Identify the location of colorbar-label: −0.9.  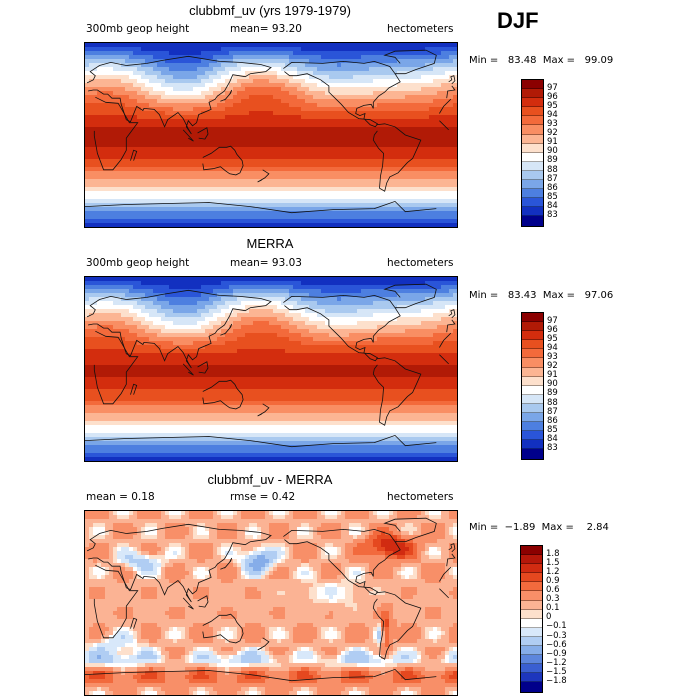
(556, 653).